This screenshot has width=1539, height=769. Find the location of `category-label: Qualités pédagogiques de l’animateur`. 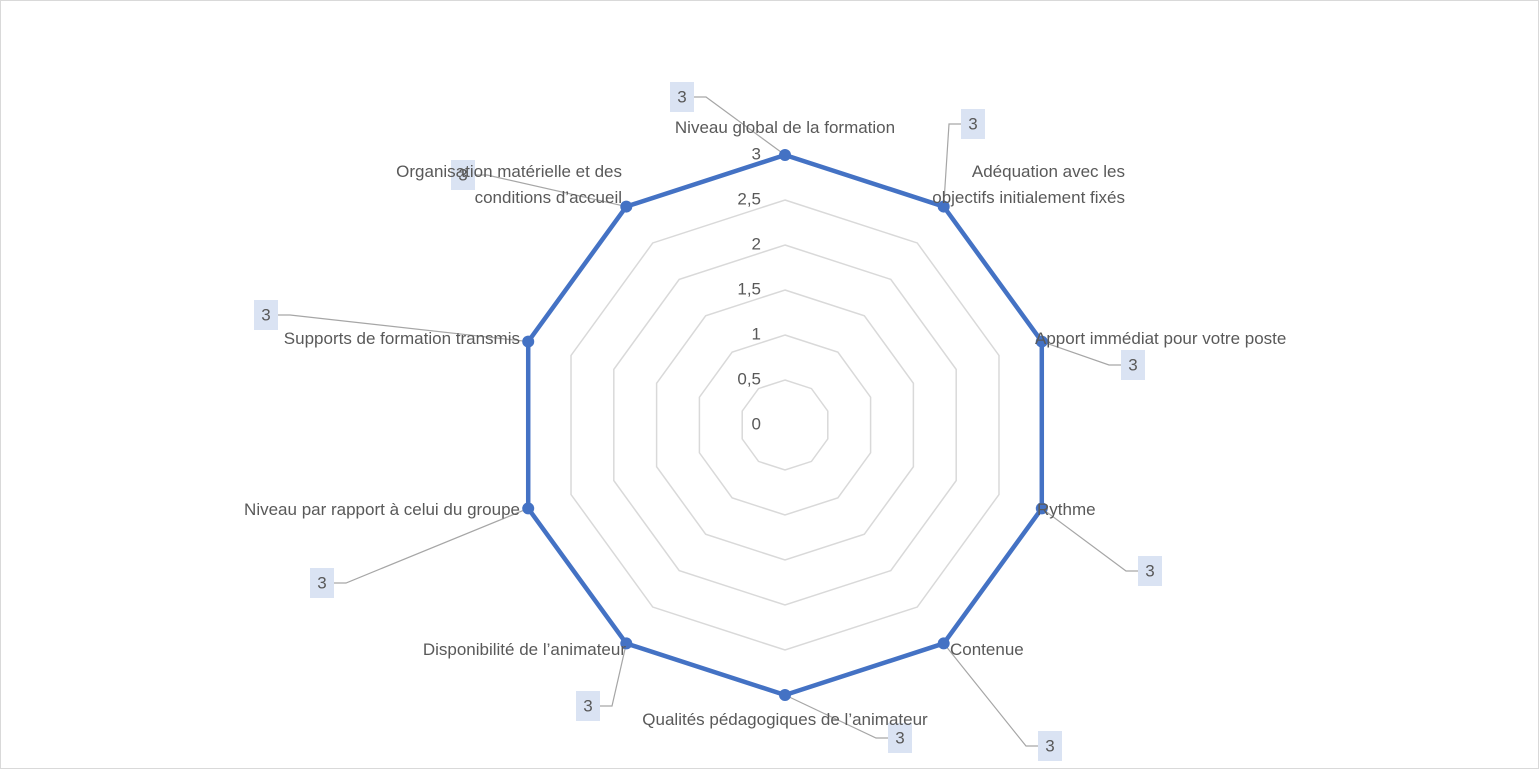

category-label: Qualités pédagogiques de l’animateur is located at coordinates (785, 719).